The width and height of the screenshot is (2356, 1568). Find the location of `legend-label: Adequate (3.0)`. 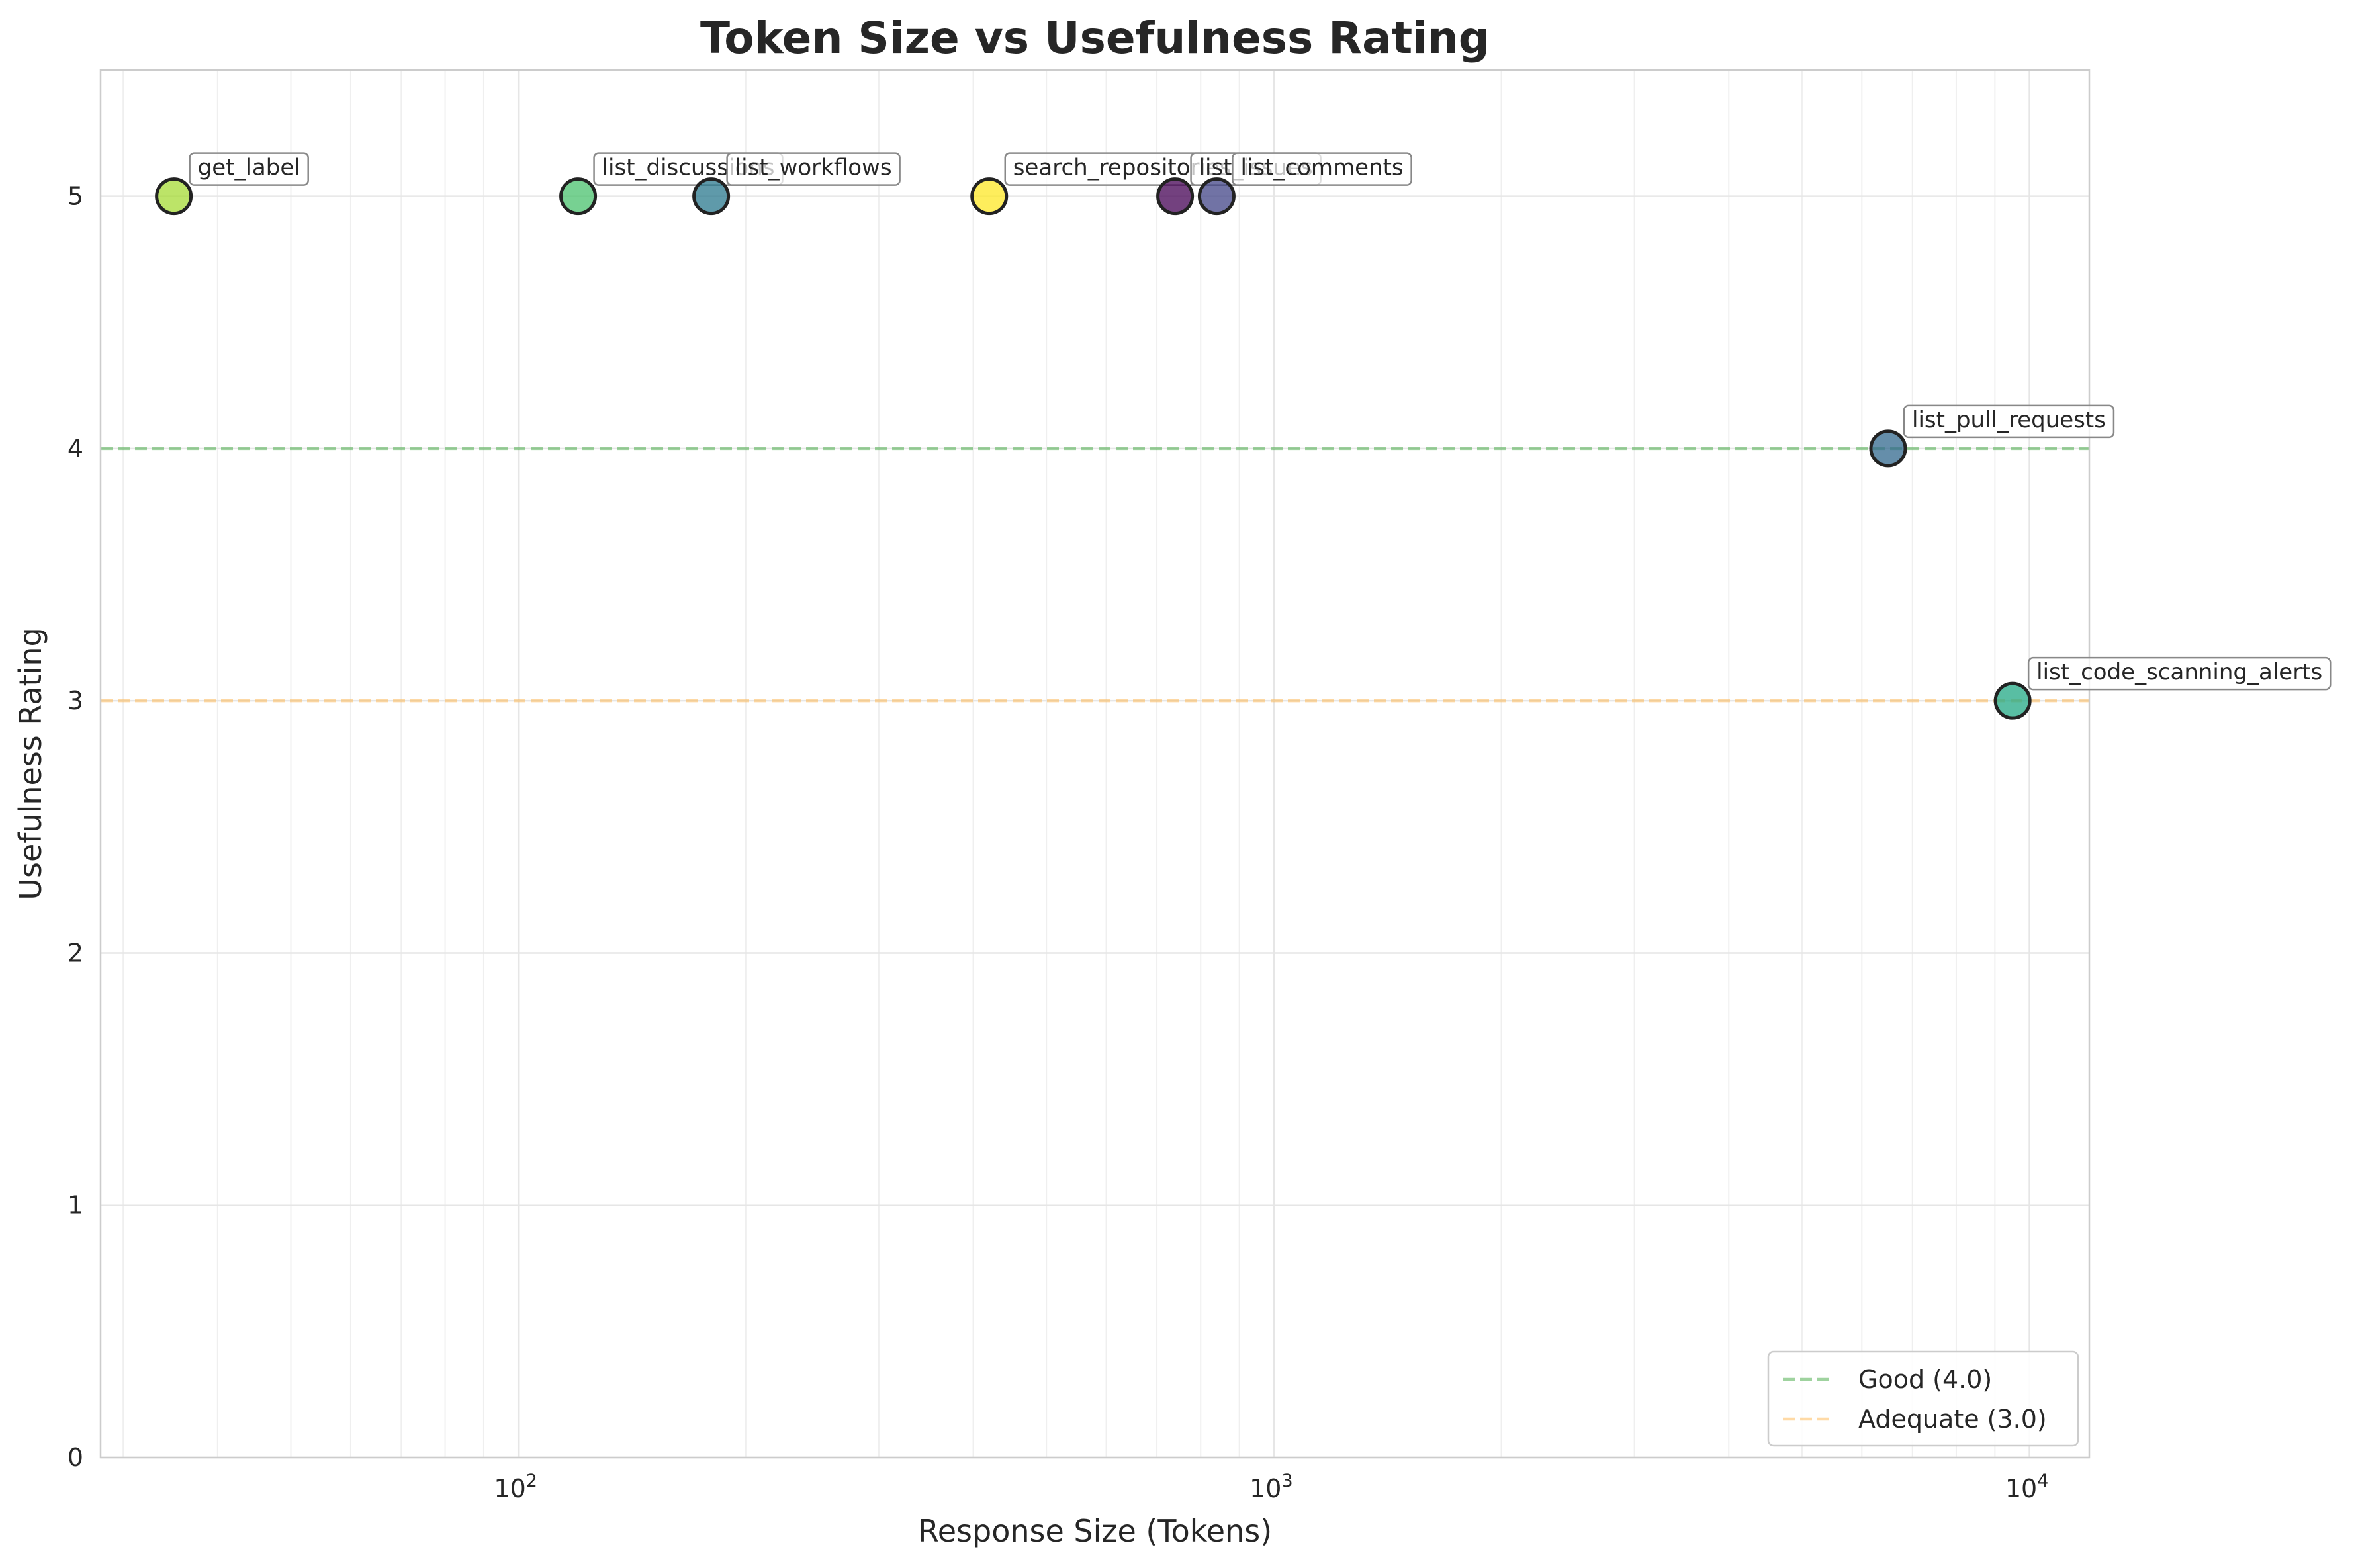

legend-label: Adequate (3.0) is located at coordinates (1952, 1419).